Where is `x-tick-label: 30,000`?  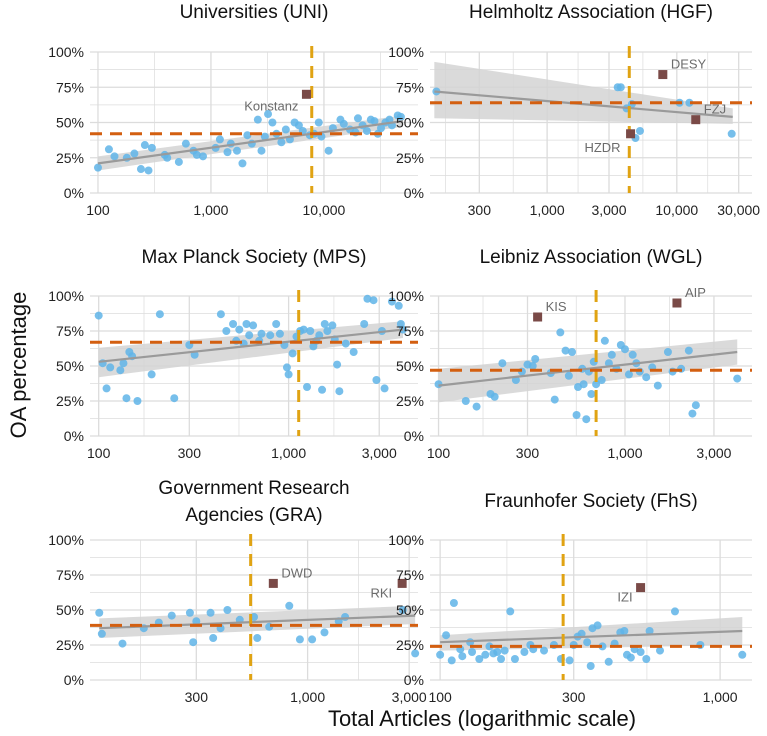 x-tick-label: 30,000 is located at coordinates (738, 210).